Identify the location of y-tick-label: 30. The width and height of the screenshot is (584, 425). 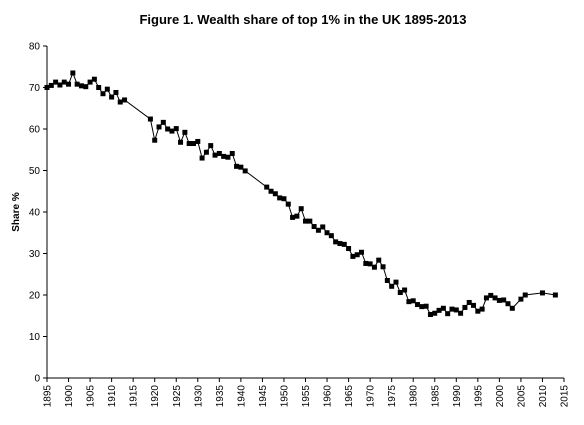
(35, 254).